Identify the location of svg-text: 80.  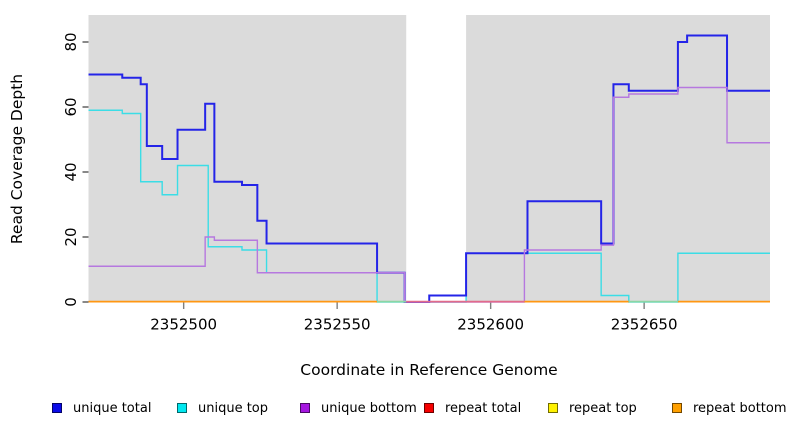
(71, 41).